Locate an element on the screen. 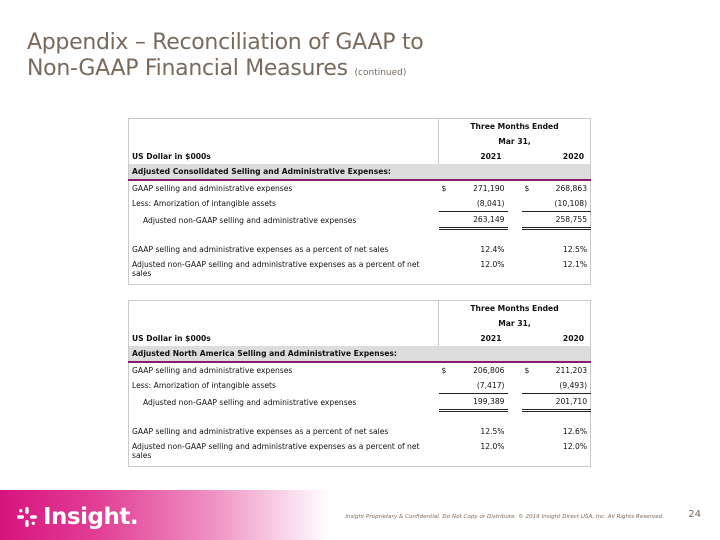  value-2021: 199,389 is located at coordinates (480, 402).